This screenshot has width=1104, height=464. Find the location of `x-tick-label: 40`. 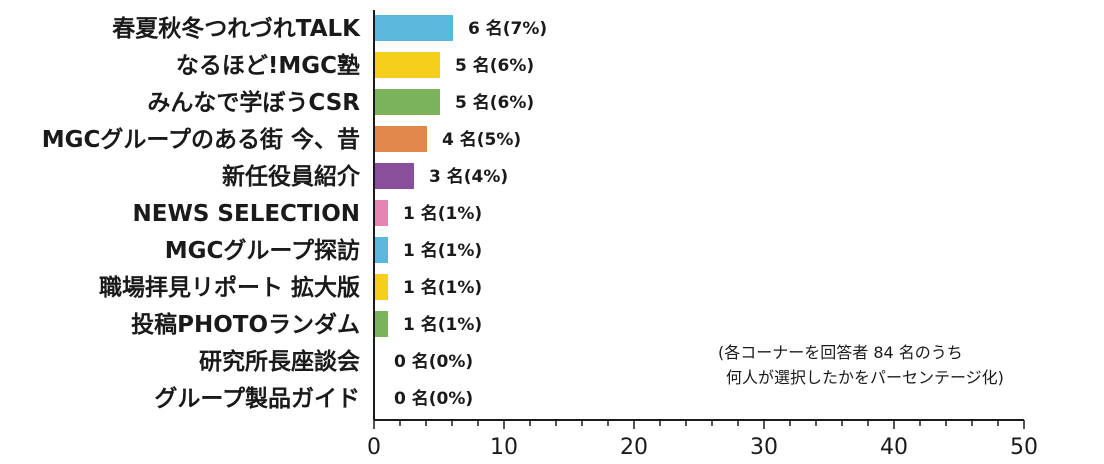

x-tick-label: 40 is located at coordinates (894, 447).